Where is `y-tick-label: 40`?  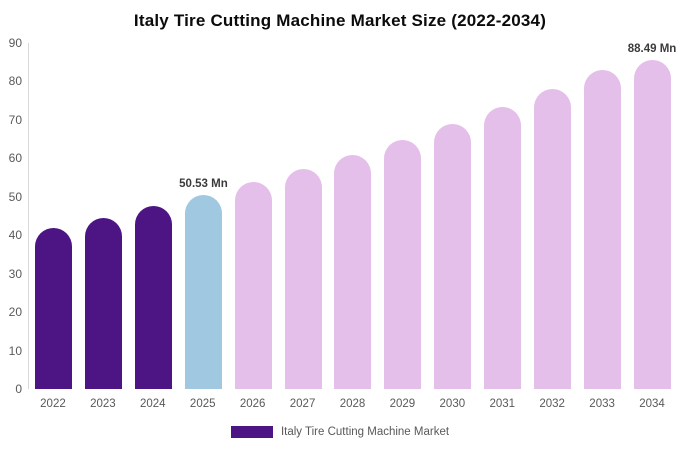
y-tick-label: 40 is located at coordinates (15, 235).